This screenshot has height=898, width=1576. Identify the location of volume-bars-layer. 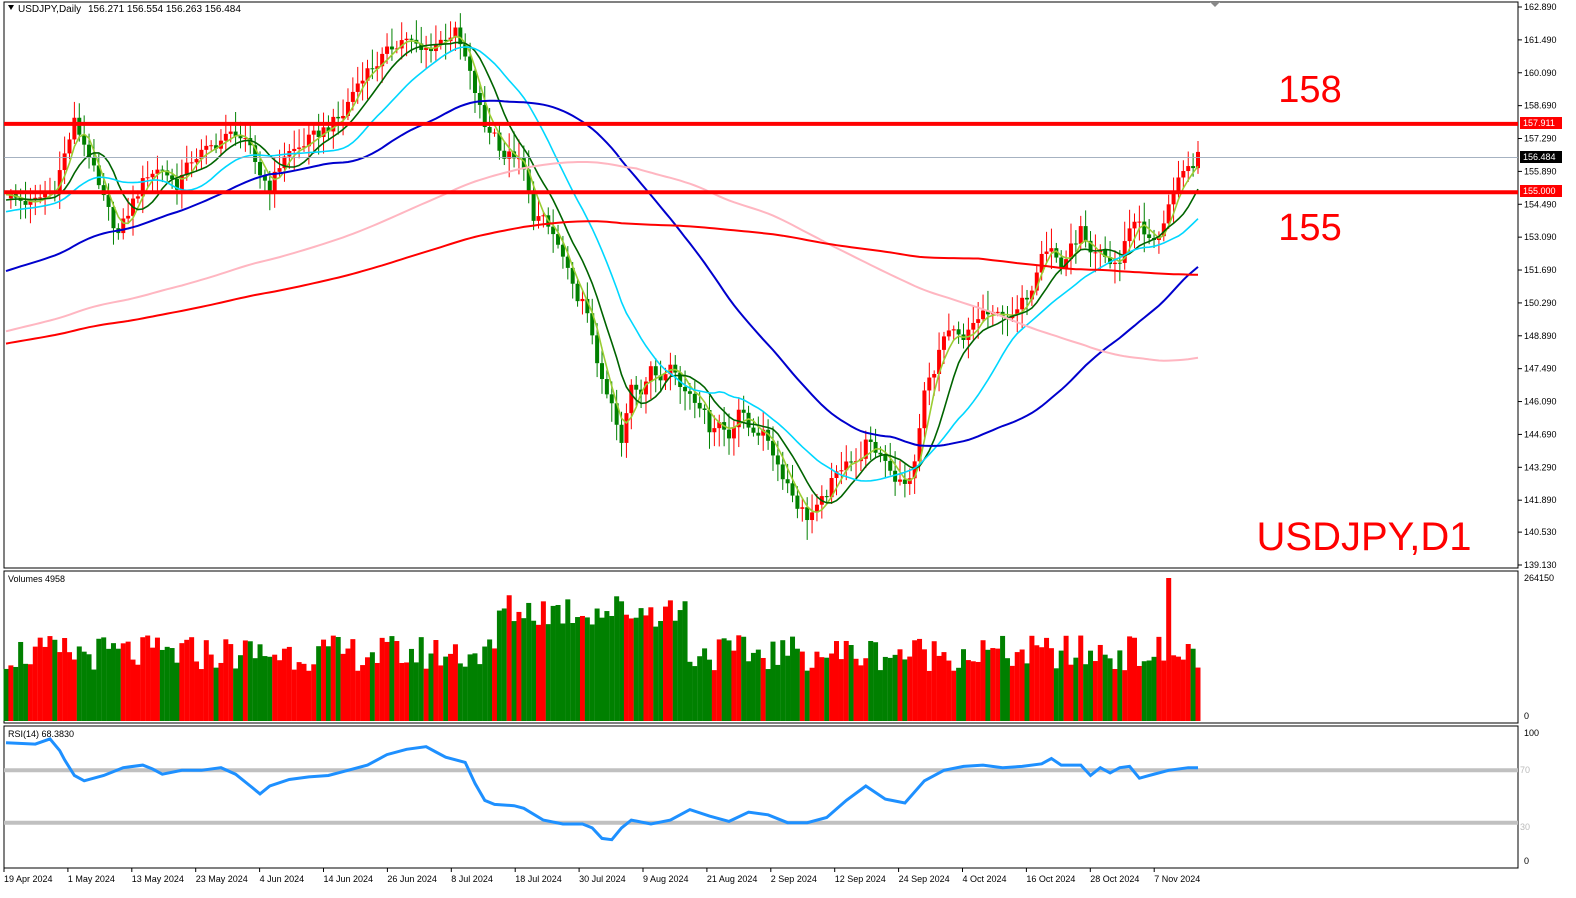
(602, 649).